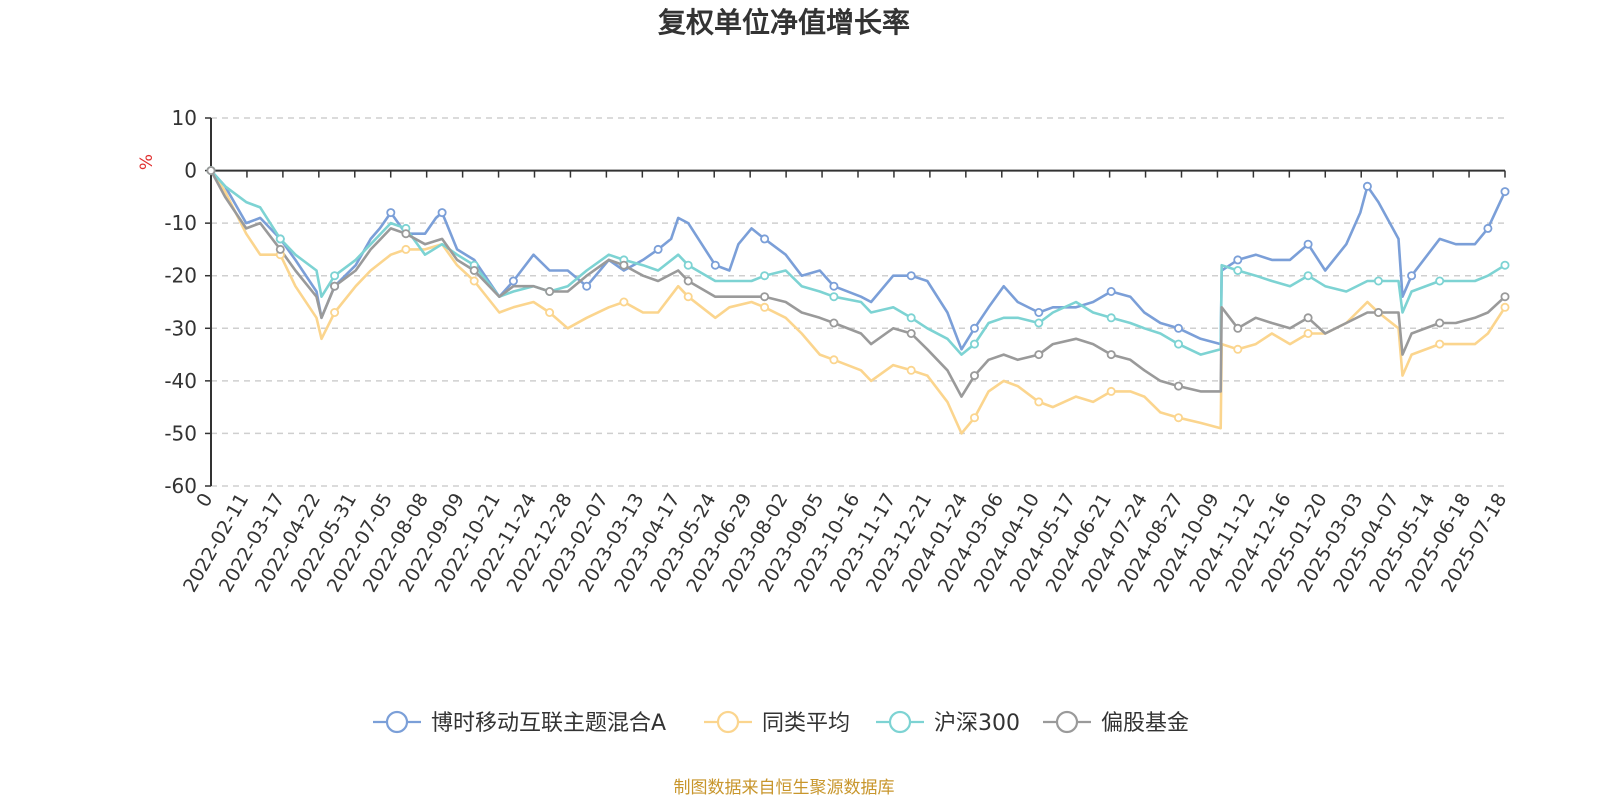 The height and width of the screenshot is (804, 1600). Describe the element at coordinates (948, 723) in the screenshot. I see `legend-item: 沪深300` at that location.